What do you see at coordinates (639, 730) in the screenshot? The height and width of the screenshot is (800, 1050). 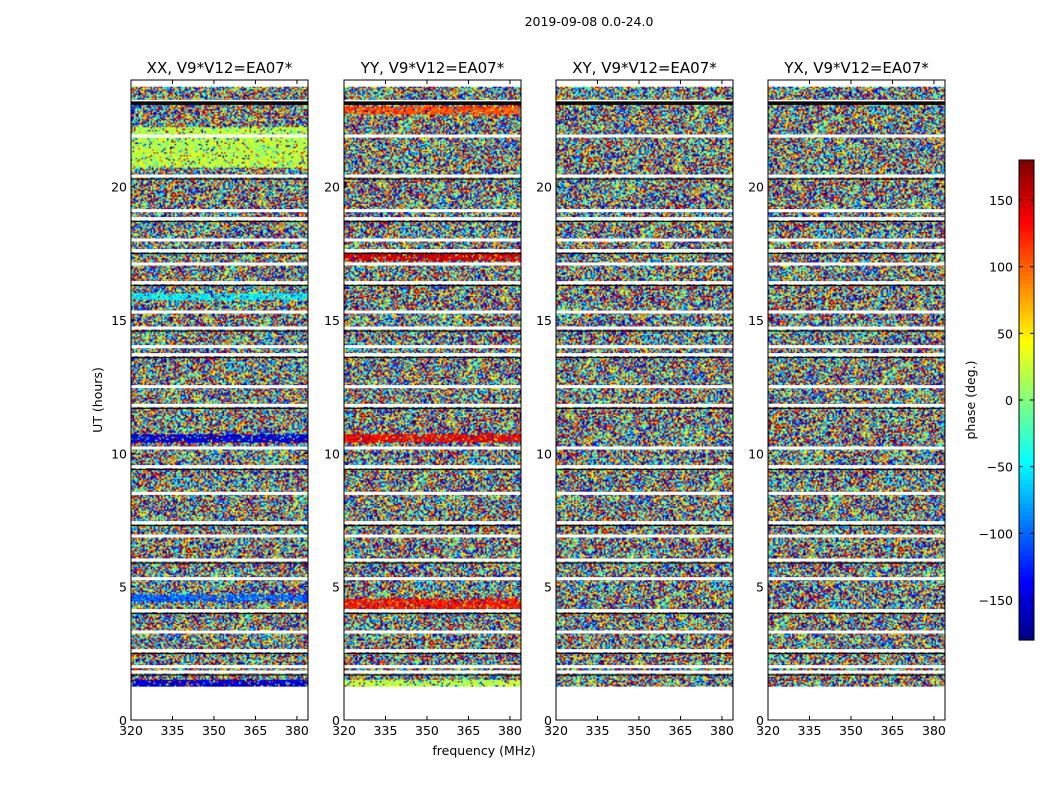 I see `x-tick-label: 350` at bounding box center [639, 730].